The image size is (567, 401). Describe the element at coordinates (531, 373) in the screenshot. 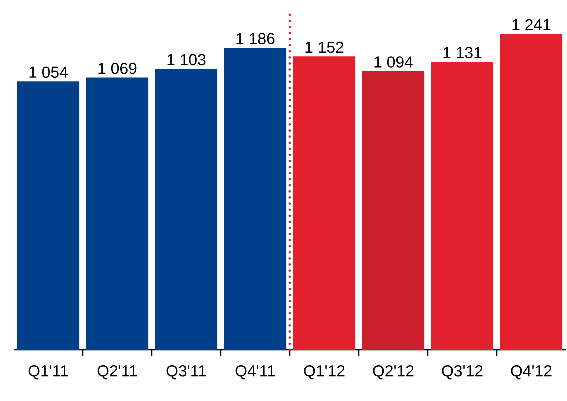

I see `x-tick-label: Q4'12` at that location.